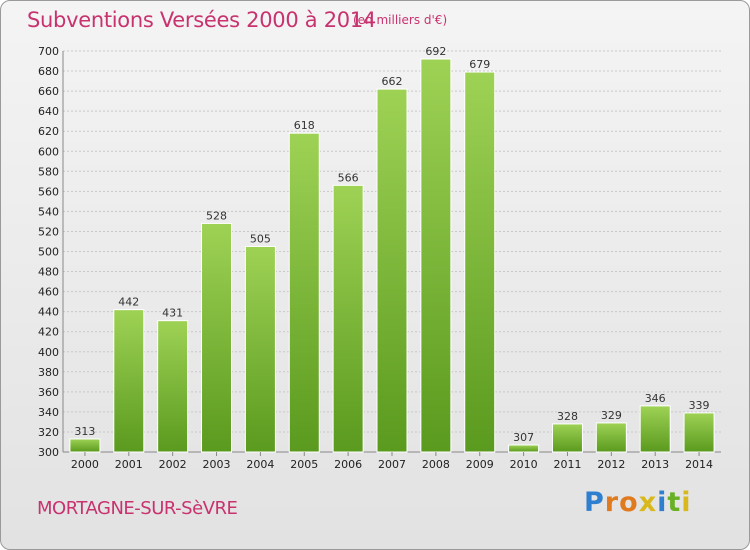 Image resolution: width=750 pixels, height=550 pixels. Describe the element at coordinates (84, 431) in the screenshot. I see `bar-value-label: 313` at that location.